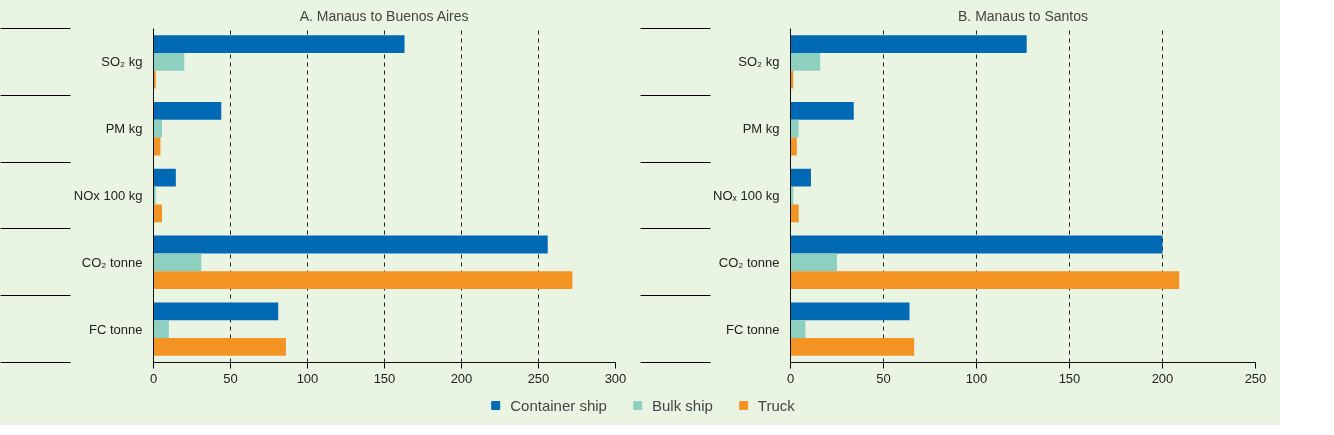 The width and height of the screenshot is (1334, 435). What do you see at coordinates (1023, 15) in the screenshot?
I see `chart-title: B. Manaus to Santos` at bounding box center [1023, 15].